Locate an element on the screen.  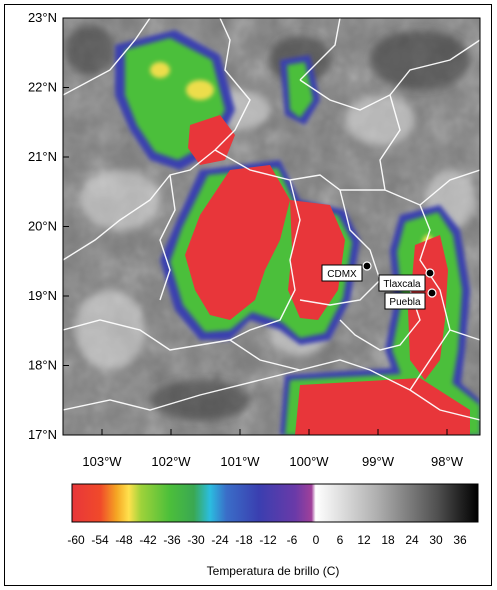
lon-tick-label: 100°W is located at coordinates (309, 461).